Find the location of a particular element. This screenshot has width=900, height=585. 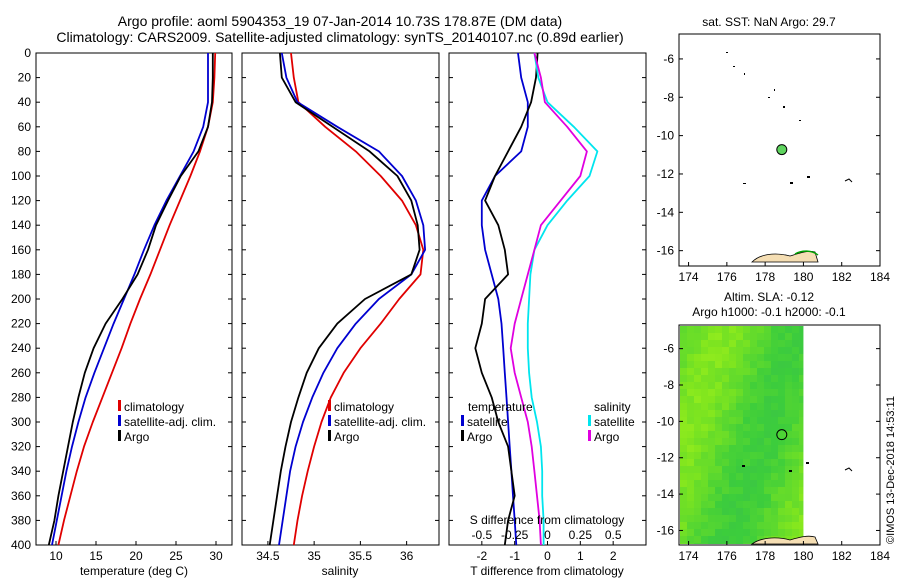

map-y-tick-label: -12 is located at coordinates (666, 458).